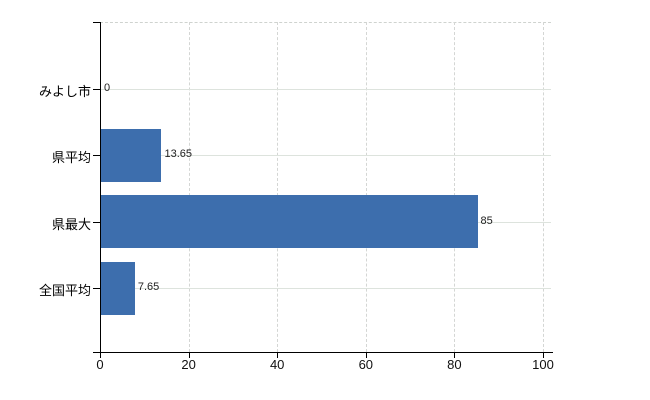 The image size is (650, 400). What do you see at coordinates (178, 154) in the screenshot?
I see `bar-value-label: 13.65` at bounding box center [178, 154].